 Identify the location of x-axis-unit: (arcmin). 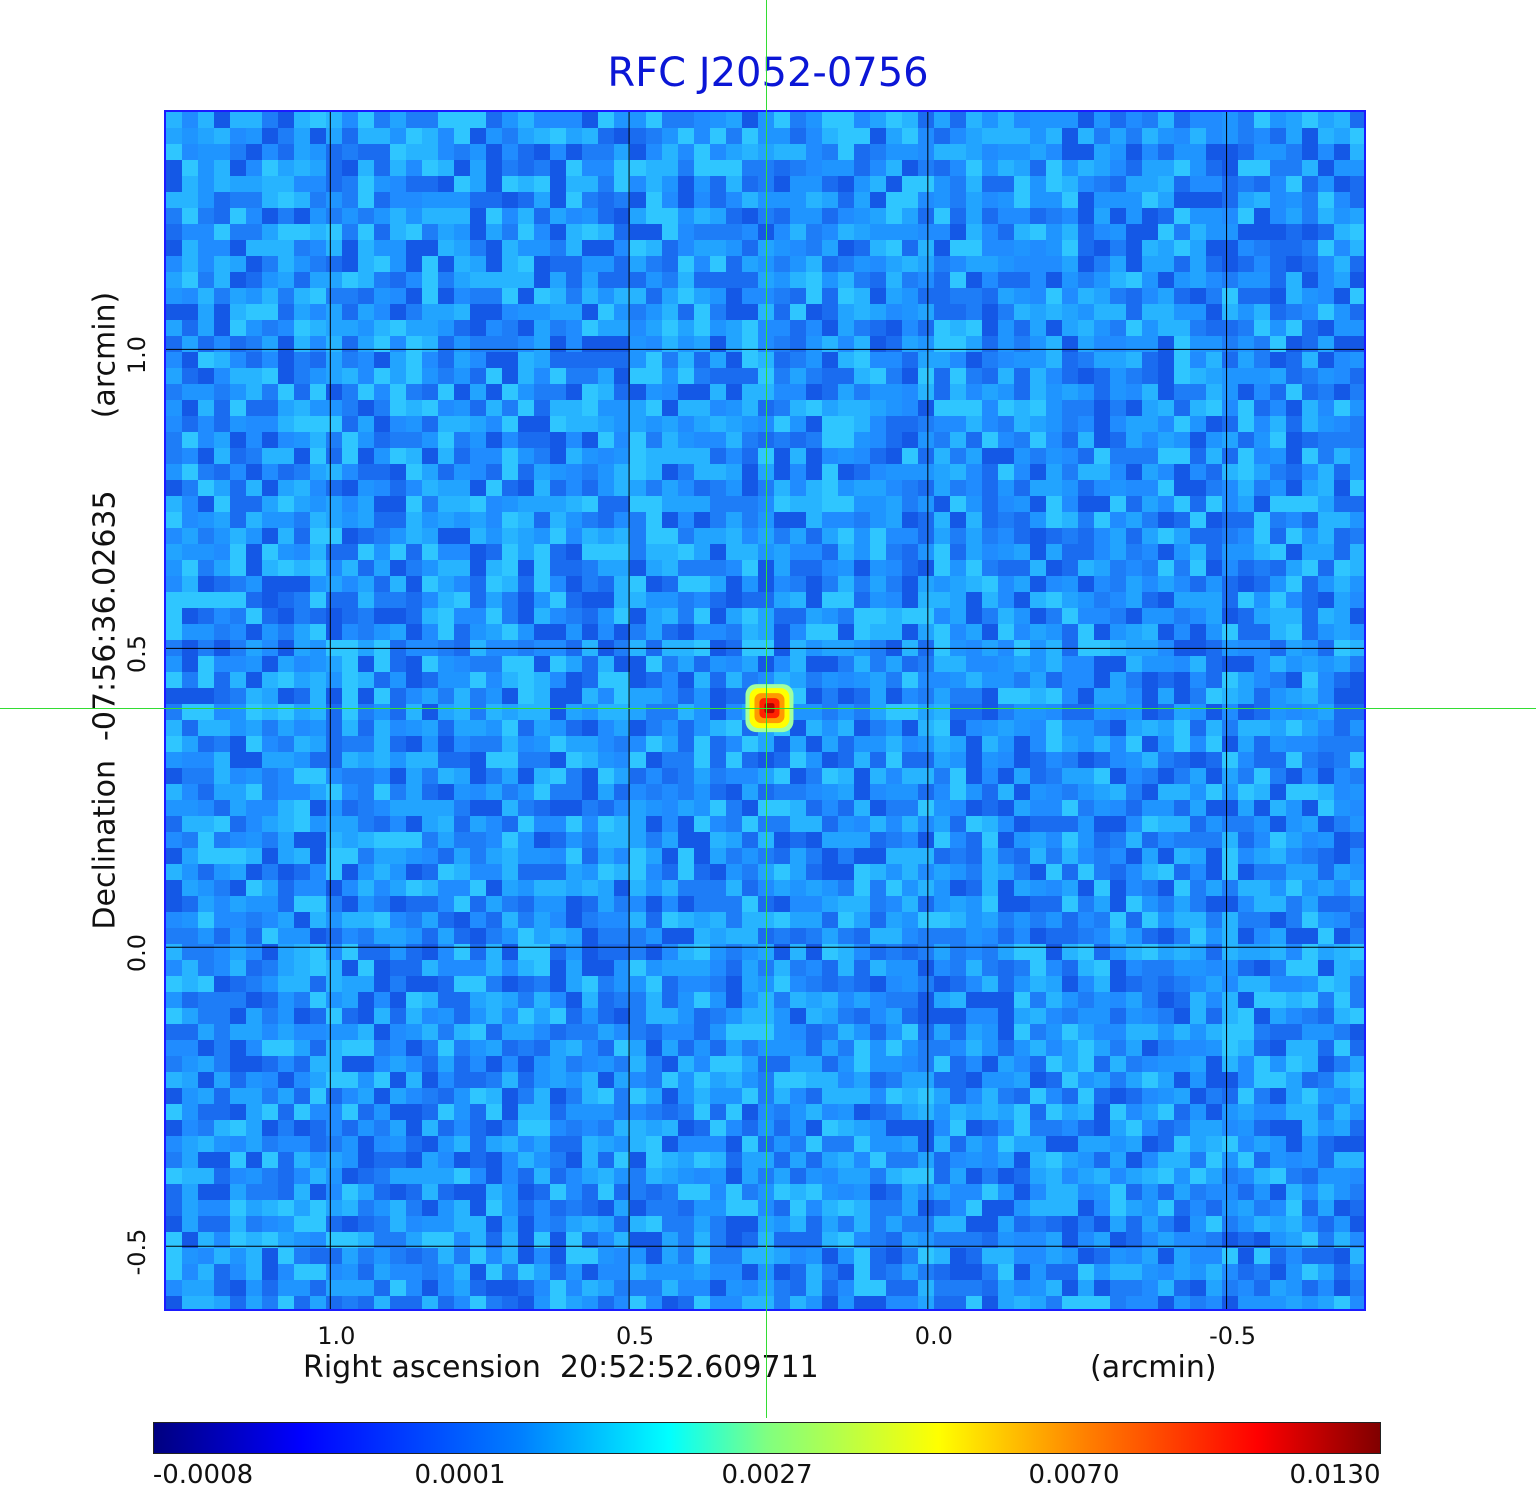
(1153, 1367).